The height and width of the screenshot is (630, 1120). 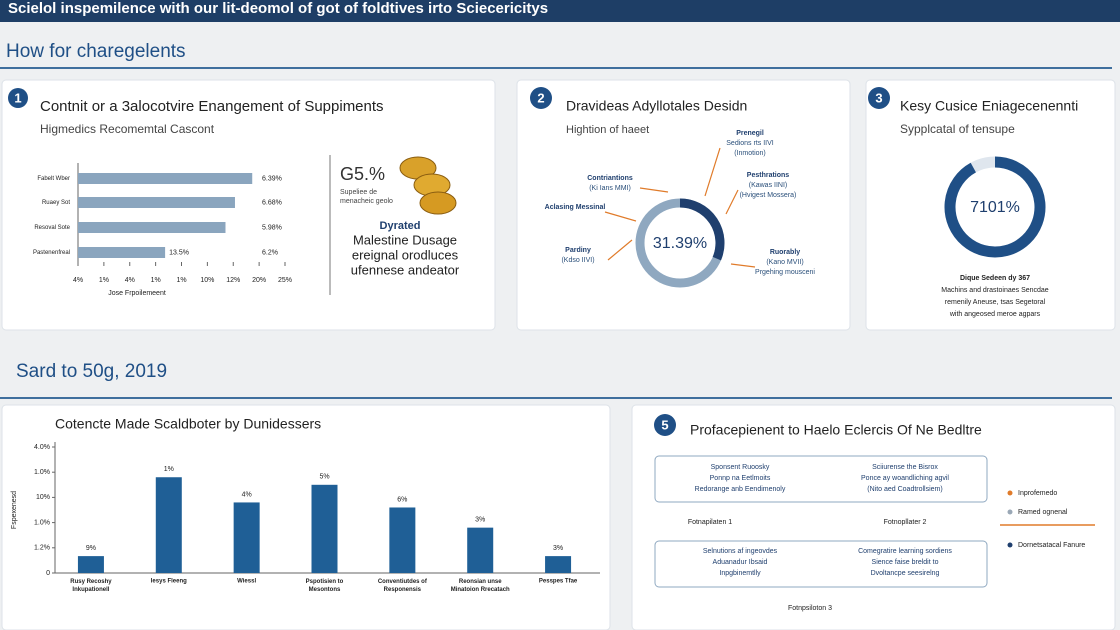 I want to click on legend-label: Ramed ognenal, so click(x=1043, y=512).